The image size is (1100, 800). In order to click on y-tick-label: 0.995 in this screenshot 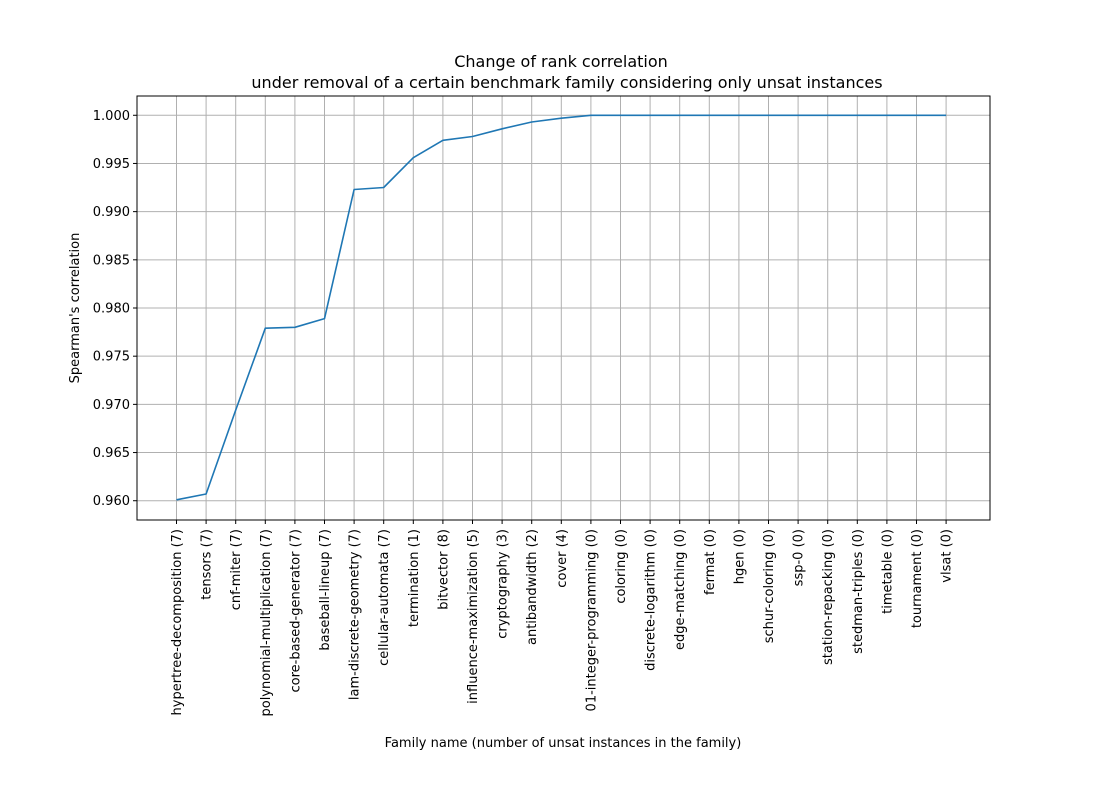, I will do `click(111, 164)`.